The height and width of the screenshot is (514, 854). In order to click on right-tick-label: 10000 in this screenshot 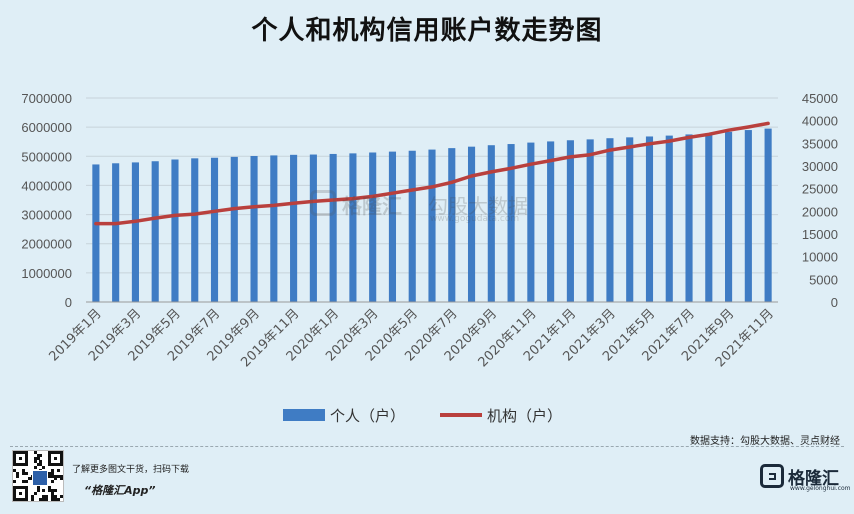, I will do `click(820, 257)`.